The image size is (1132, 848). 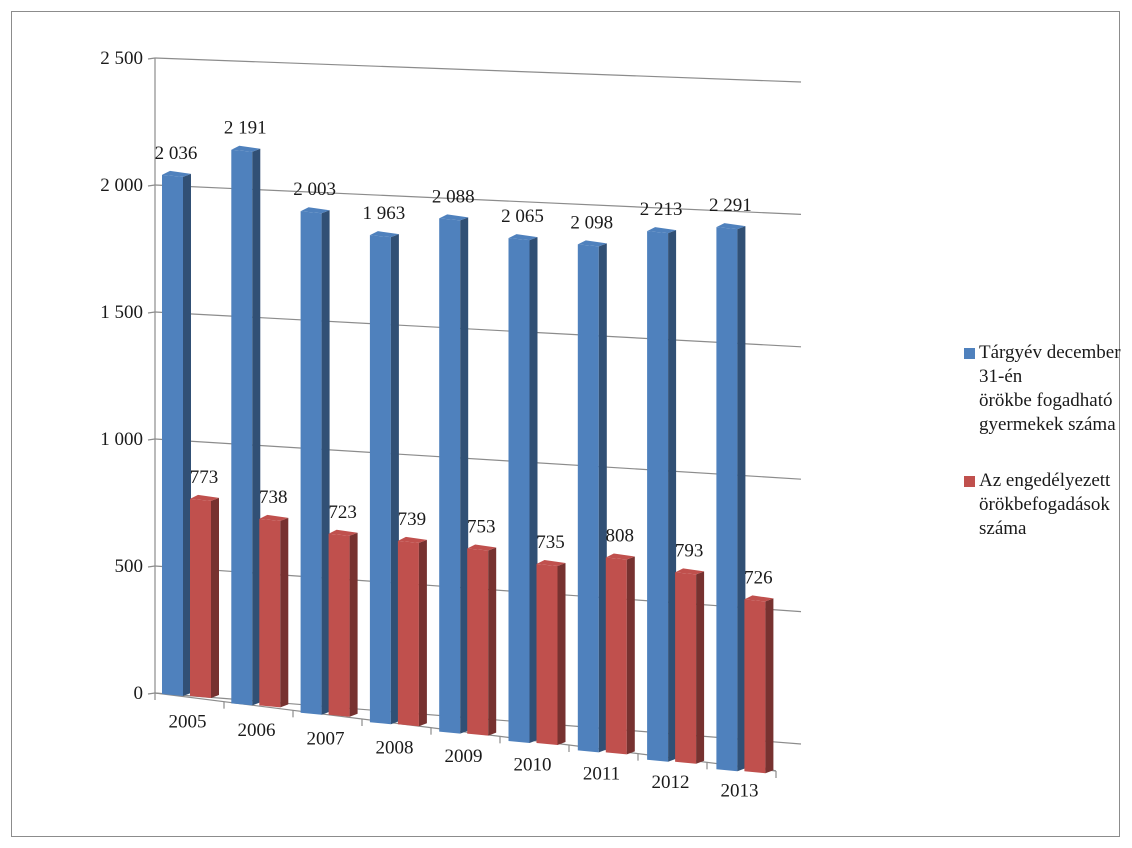 What do you see at coordinates (284, 612) in the screenshot?
I see `bar-series-2-2006-side` at bounding box center [284, 612].